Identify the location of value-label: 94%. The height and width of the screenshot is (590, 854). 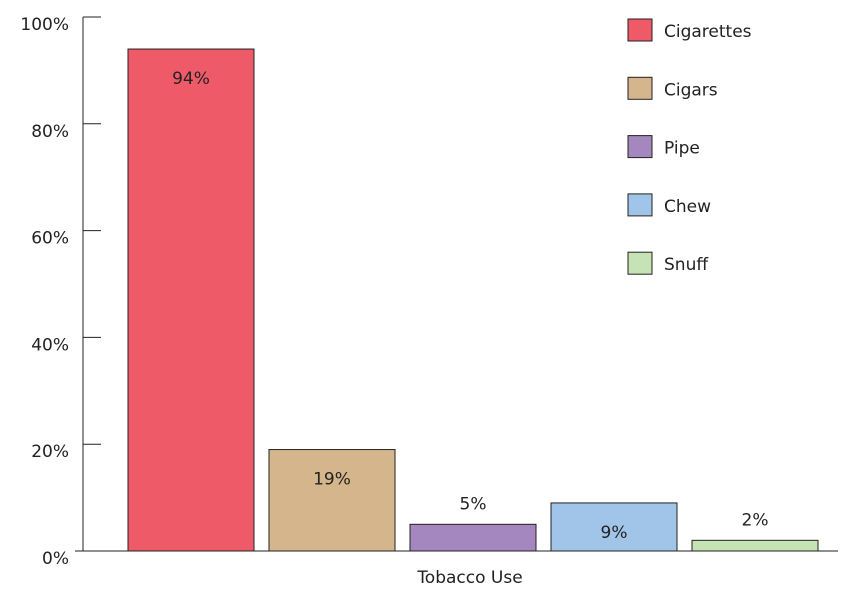
(191, 79).